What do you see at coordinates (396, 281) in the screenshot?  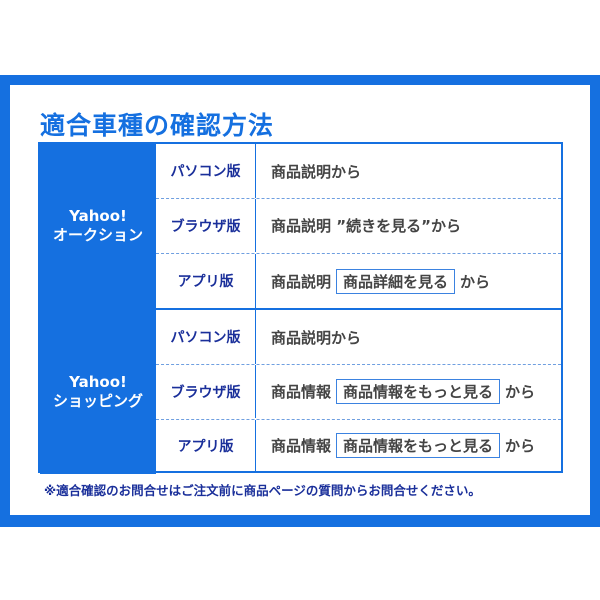 I see `button-label-box: 商品詳細を見る` at bounding box center [396, 281].